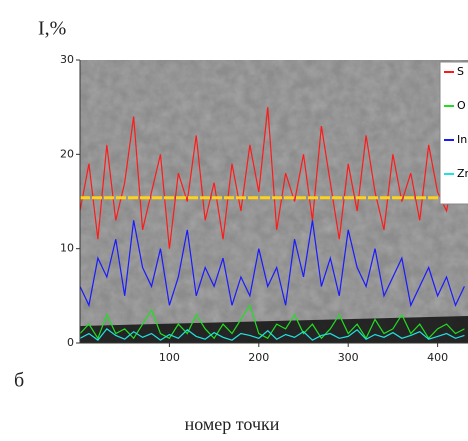 The width and height of the screenshot is (468, 441). What do you see at coordinates (460, 71) in the screenshot?
I see `legend-label: S` at bounding box center [460, 71].